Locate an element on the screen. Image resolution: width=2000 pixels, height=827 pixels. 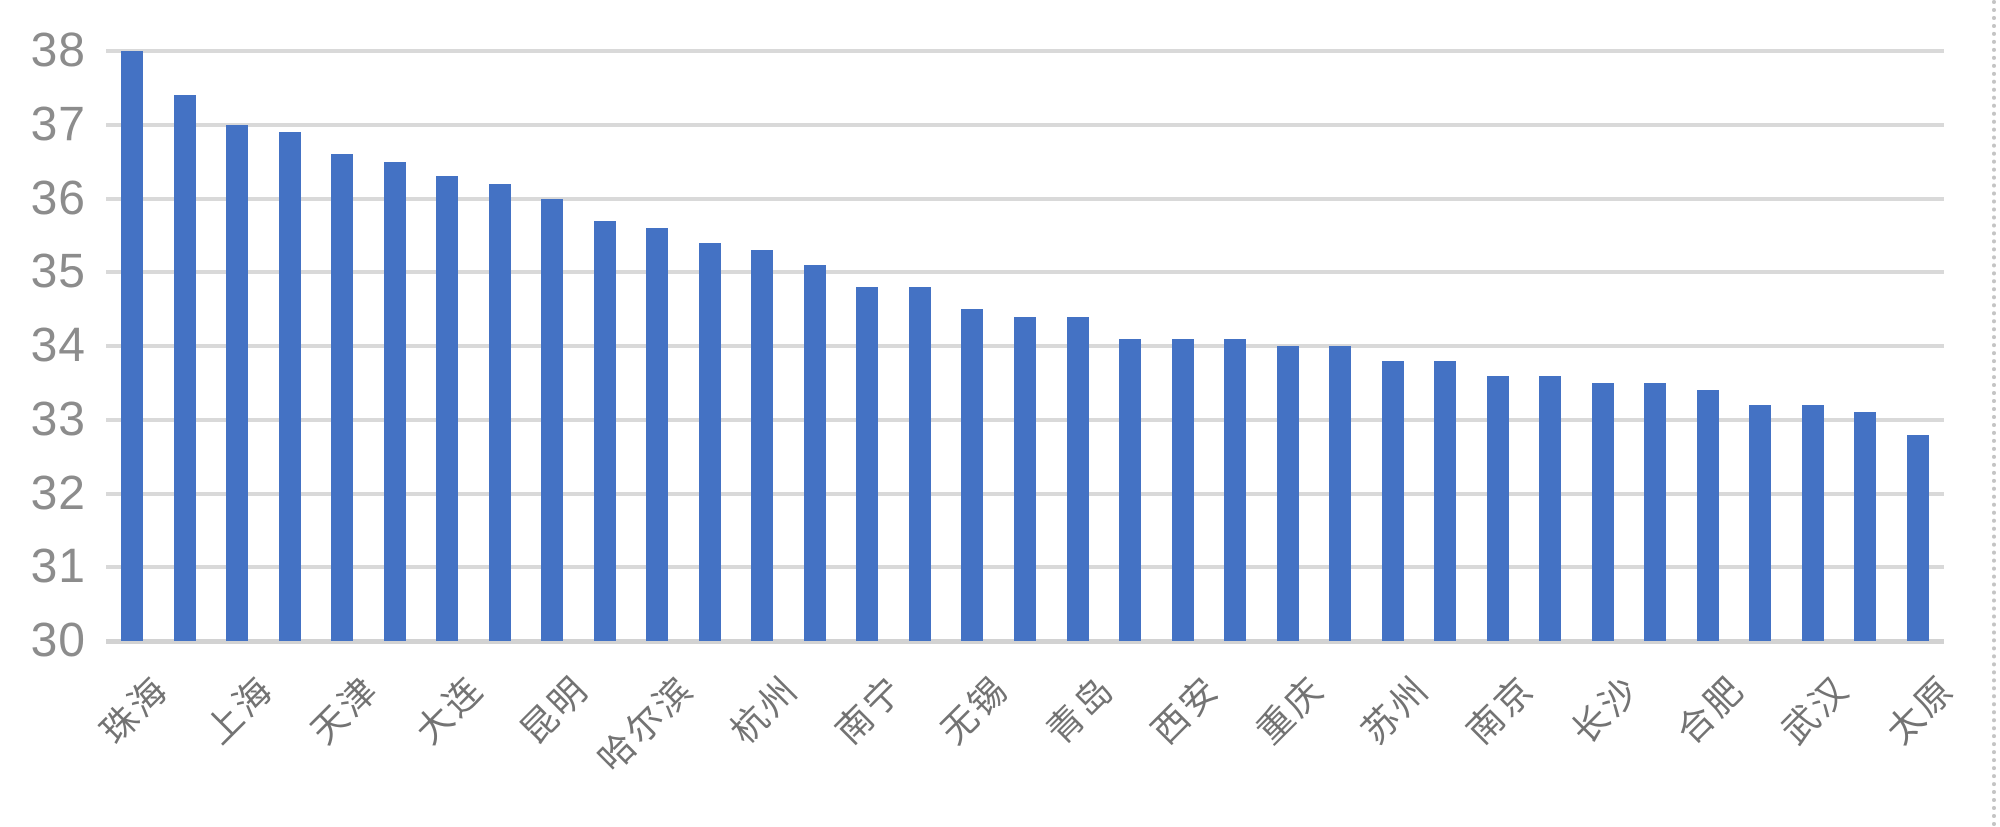
y-axis-tick-label: 36 is located at coordinates (58, 198).